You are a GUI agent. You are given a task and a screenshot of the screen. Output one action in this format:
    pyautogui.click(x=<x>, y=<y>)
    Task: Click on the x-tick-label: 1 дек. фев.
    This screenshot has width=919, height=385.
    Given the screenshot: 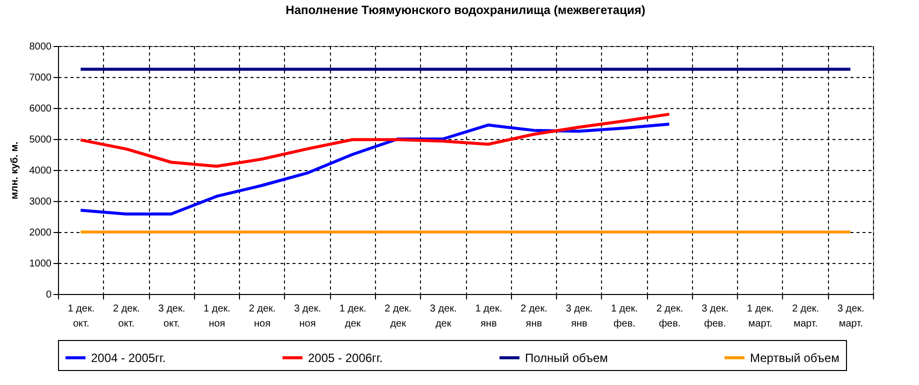 What is the action you would take?
    pyautogui.click(x=624, y=317)
    